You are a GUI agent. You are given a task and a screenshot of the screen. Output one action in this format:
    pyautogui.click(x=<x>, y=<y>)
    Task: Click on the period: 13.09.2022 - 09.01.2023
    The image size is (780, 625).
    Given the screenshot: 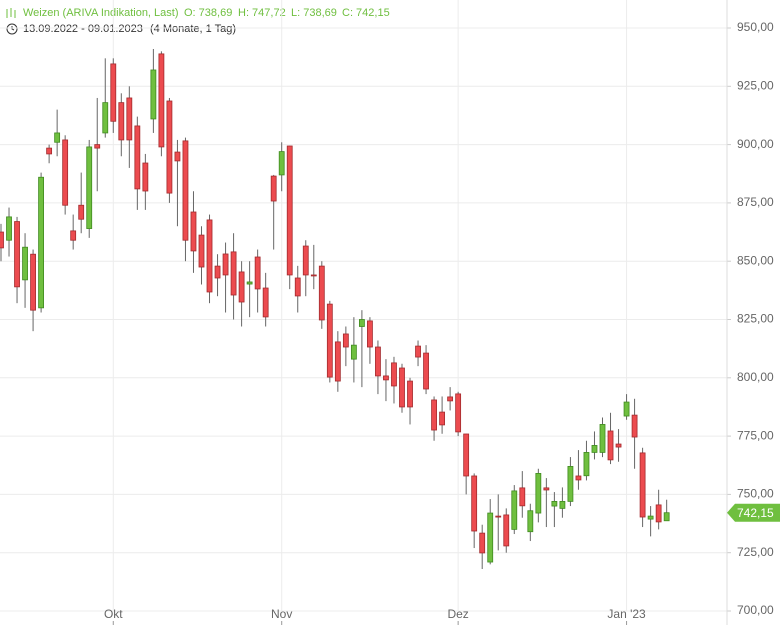 What is the action you would take?
    pyautogui.click(x=83, y=29)
    